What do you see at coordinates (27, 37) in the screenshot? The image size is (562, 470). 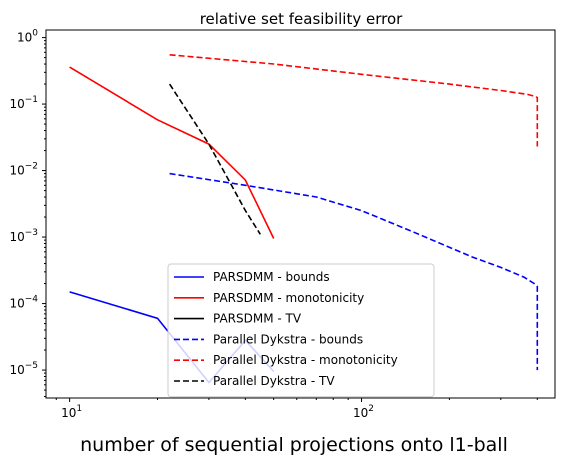 I see `y-tick-label-5: 10⁰` at bounding box center [27, 37].